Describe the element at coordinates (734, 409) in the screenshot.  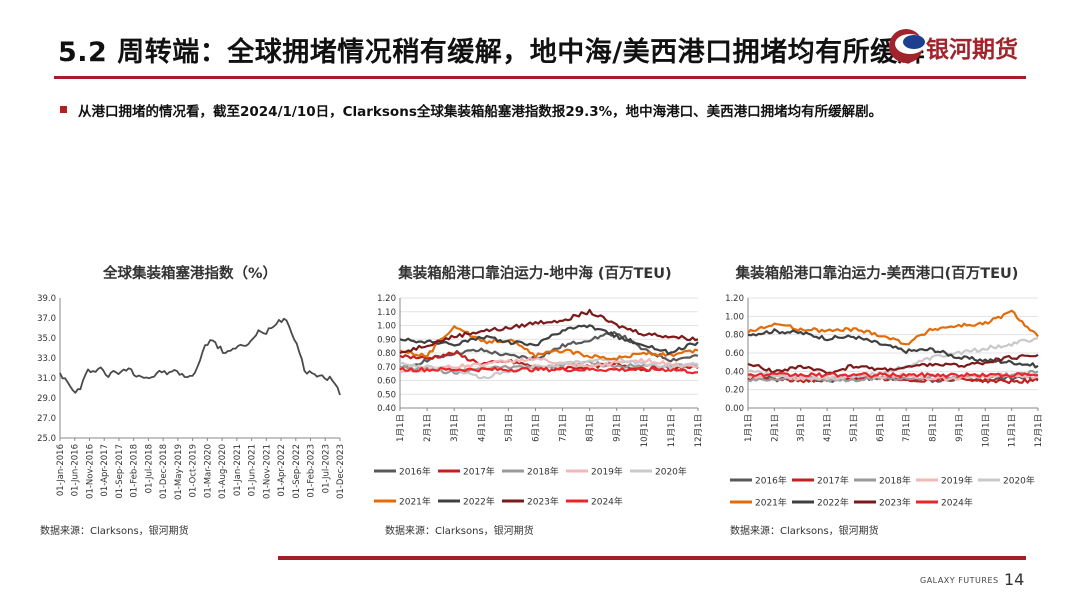
I see `y-tick-label: 0.00` at that location.